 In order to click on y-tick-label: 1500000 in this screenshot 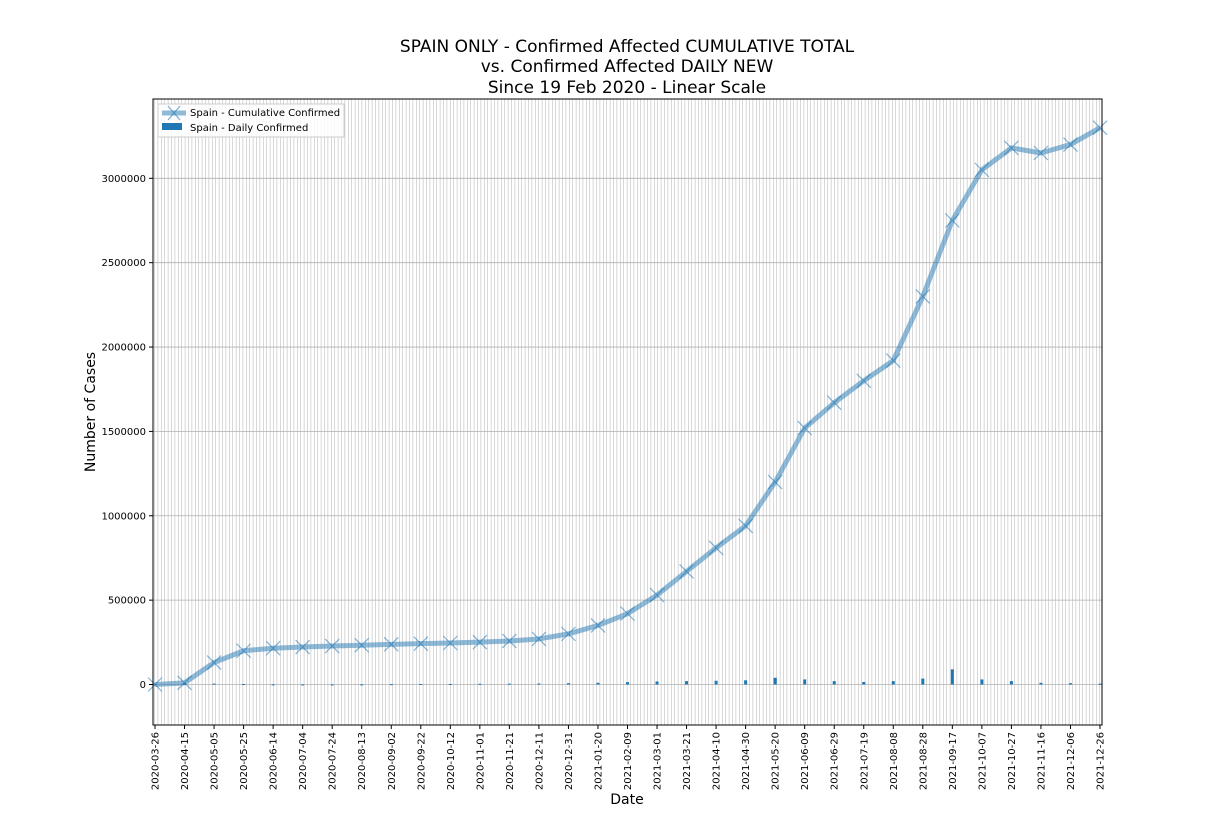, I will do `click(123, 432)`.